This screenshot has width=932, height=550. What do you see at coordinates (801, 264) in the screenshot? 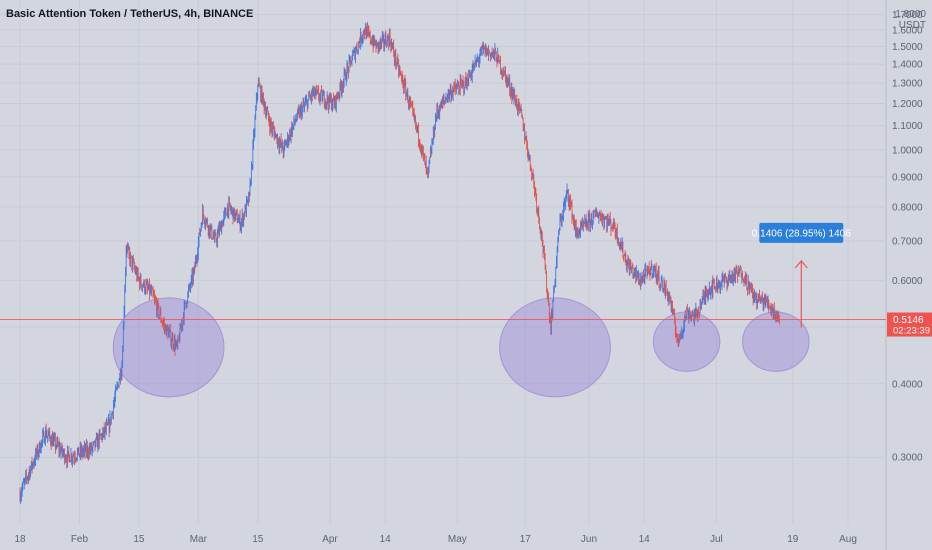
I see `measure-arrow-head` at bounding box center [801, 264].